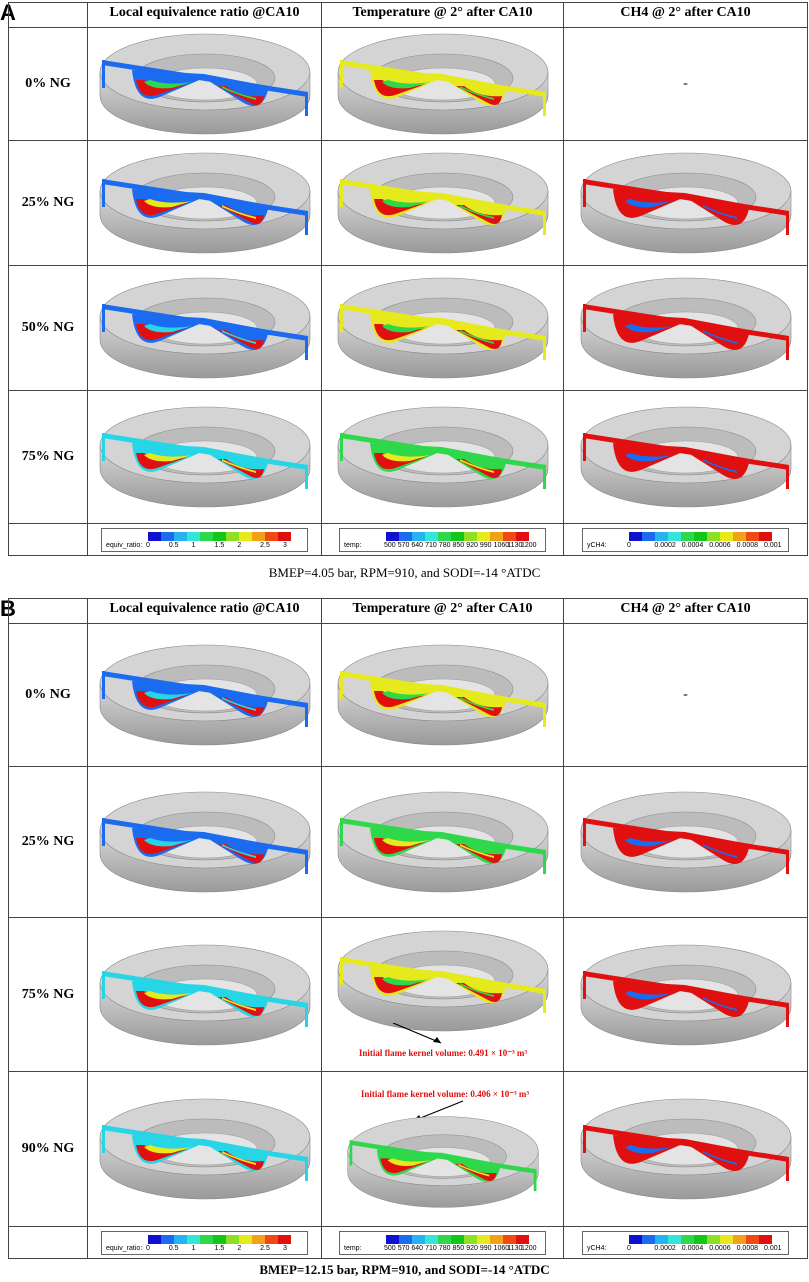  Describe the element at coordinates (685, 1149) in the screenshot. I see `ch4-image` at that location.